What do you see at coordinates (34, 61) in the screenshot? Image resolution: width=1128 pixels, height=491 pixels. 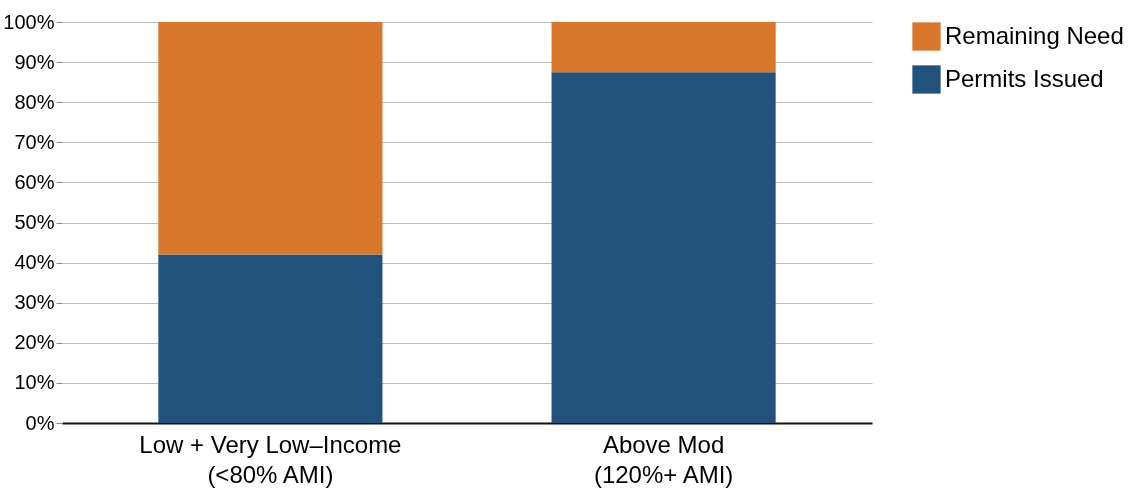 I see `y-tick-label: 90%` at bounding box center [34, 61].